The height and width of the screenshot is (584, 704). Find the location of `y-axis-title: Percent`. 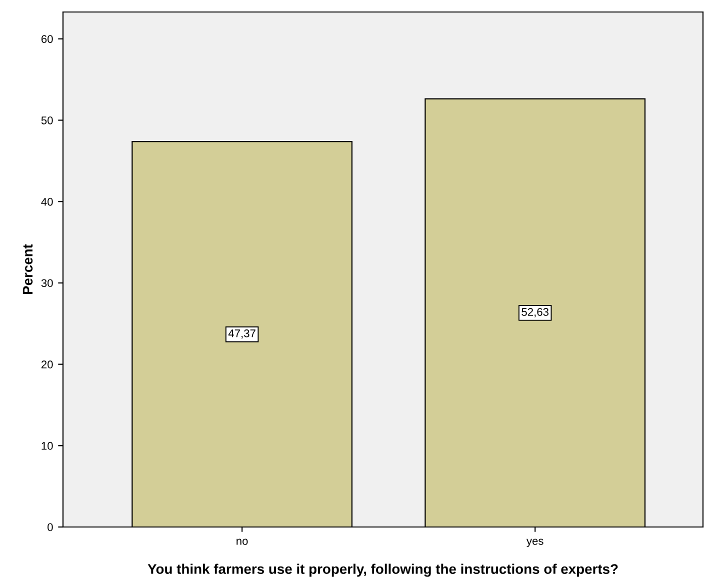

y-axis-title: Percent is located at coordinates (27, 269).